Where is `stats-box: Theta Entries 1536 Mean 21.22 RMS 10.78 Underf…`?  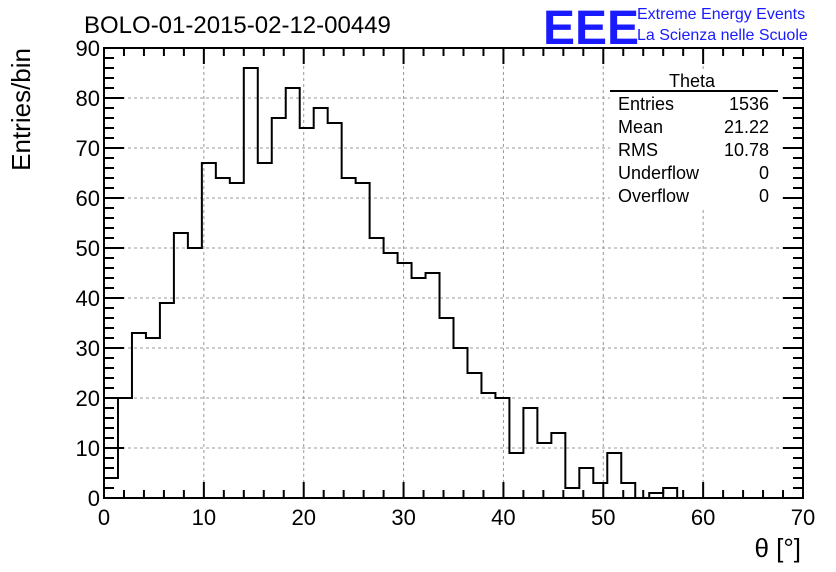
stats-box: Theta Entries 1536 Mean 21.22 RMS 10.78 Underf… is located at coordinates (695, 140).